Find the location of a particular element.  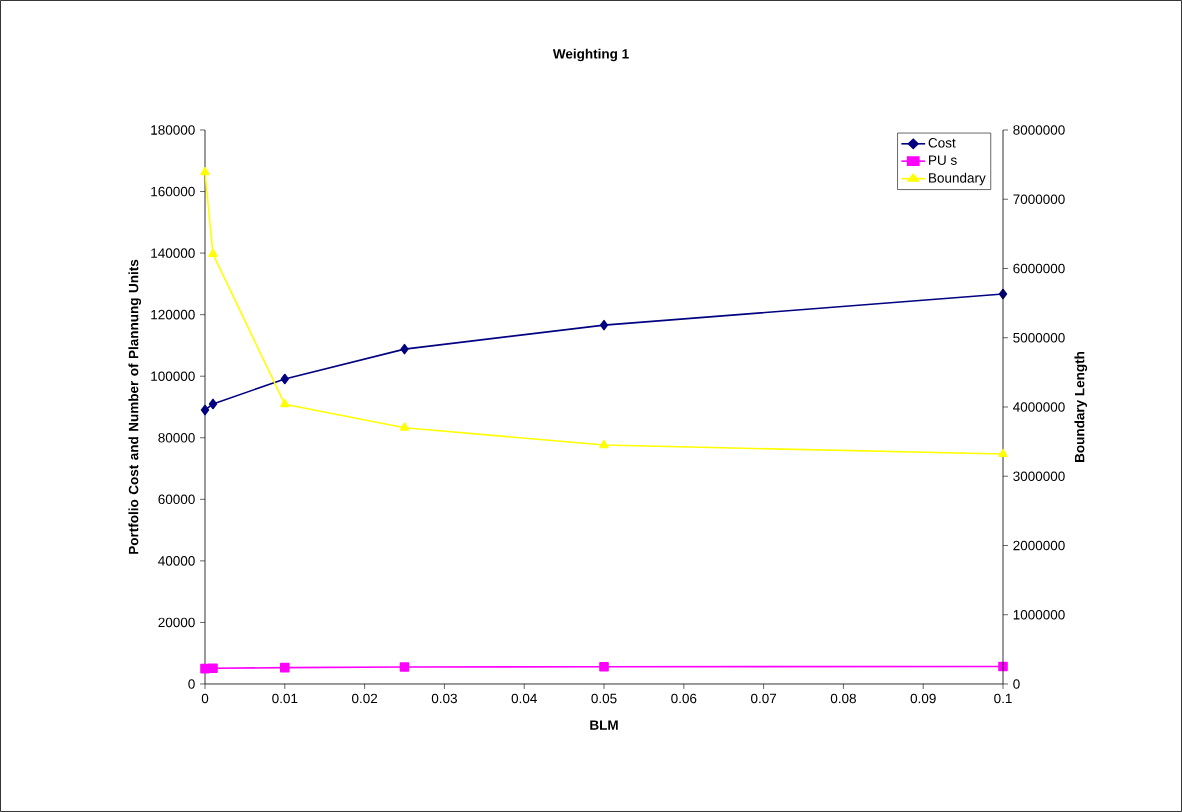

y-tick-label: 20000 is located at coordinates (176, 622).